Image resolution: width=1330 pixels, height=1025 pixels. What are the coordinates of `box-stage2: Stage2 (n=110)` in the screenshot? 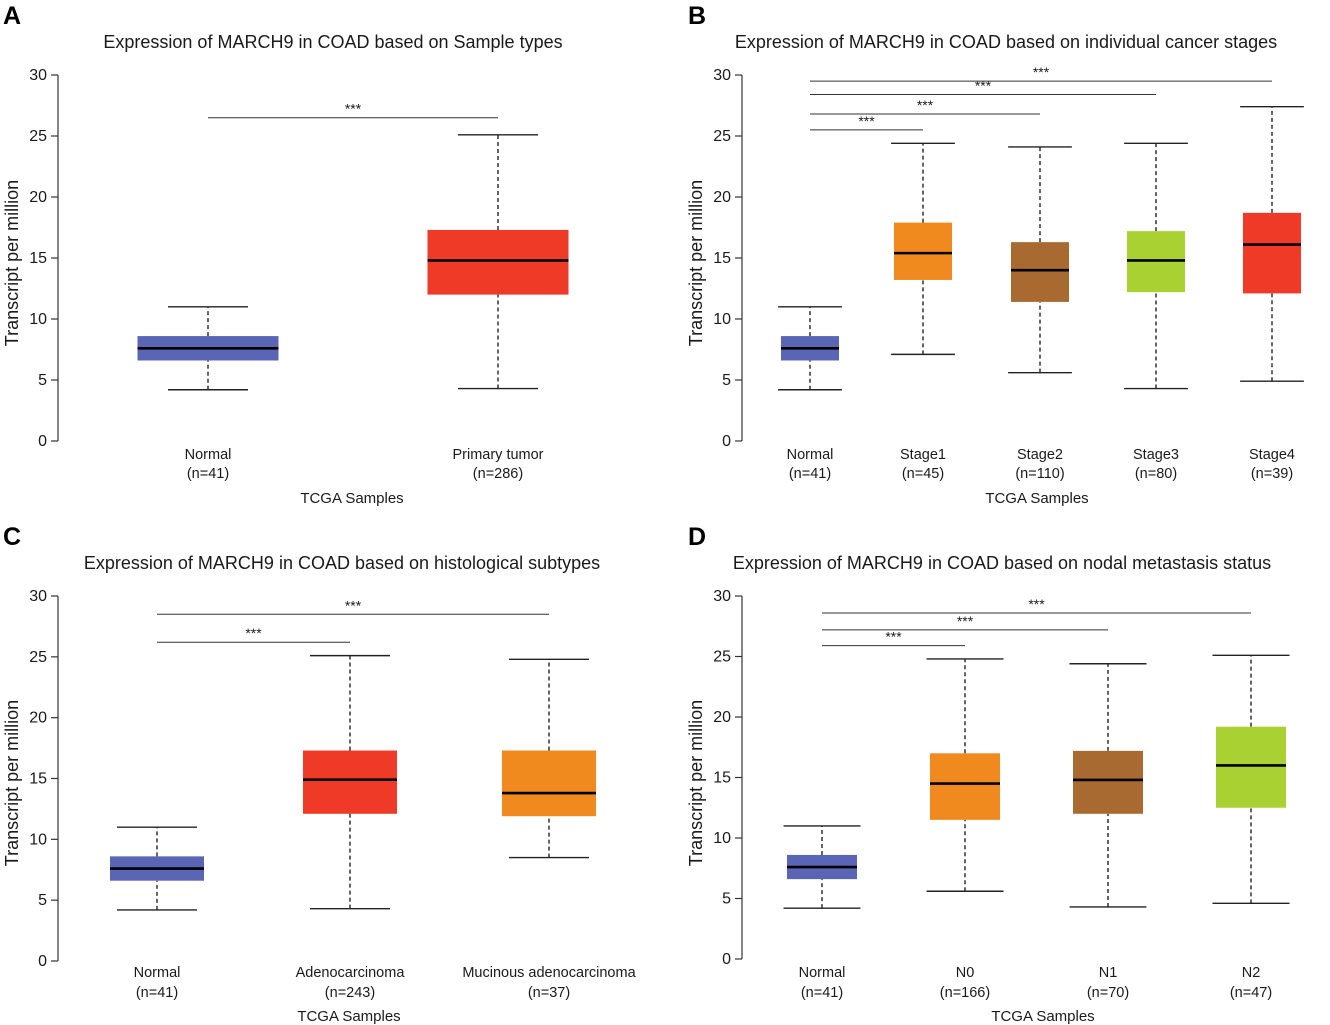 It's located at (1040, 314).